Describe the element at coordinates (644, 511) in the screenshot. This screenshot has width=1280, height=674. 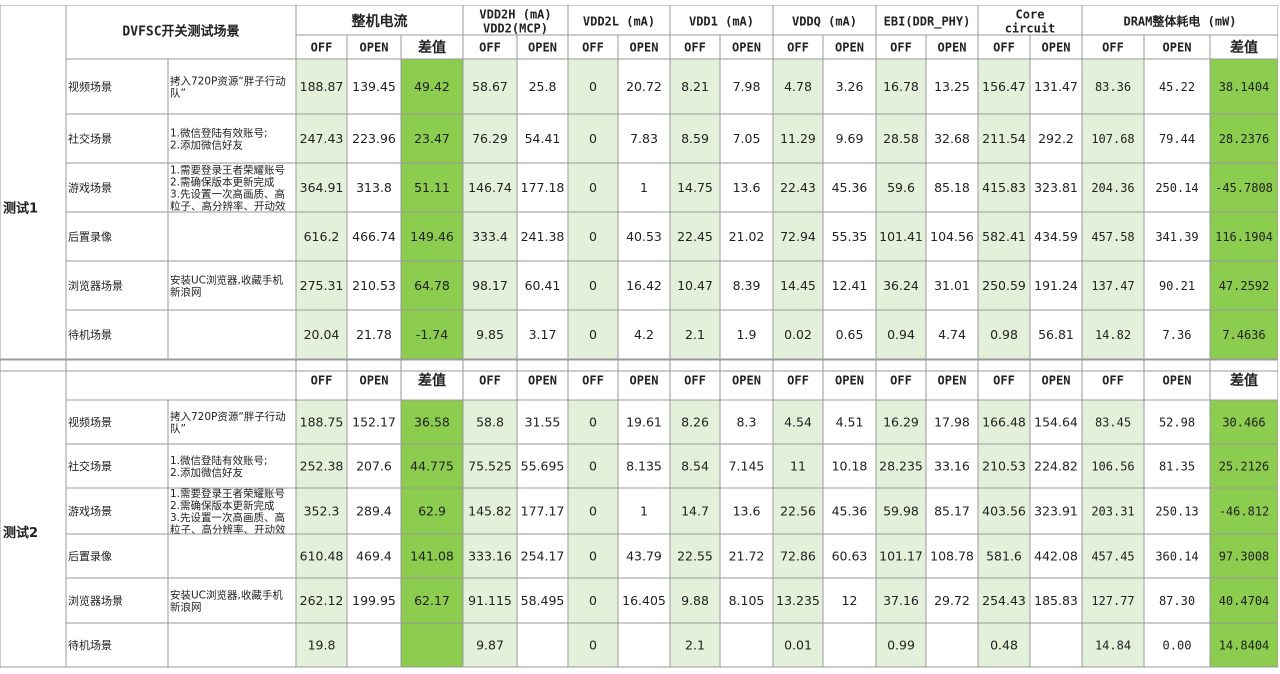
I see `value-cell: 1` at that location.